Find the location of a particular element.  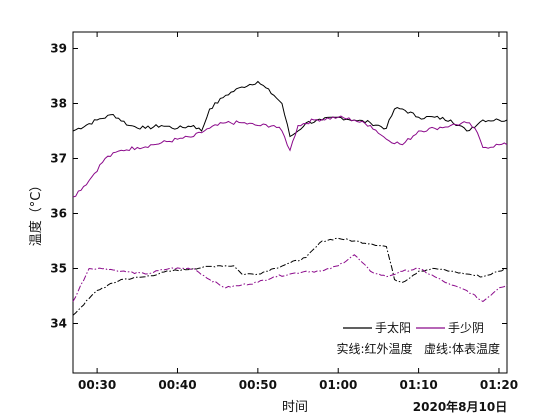

y-tick-label: 34 is located at coordinates (58, 324).